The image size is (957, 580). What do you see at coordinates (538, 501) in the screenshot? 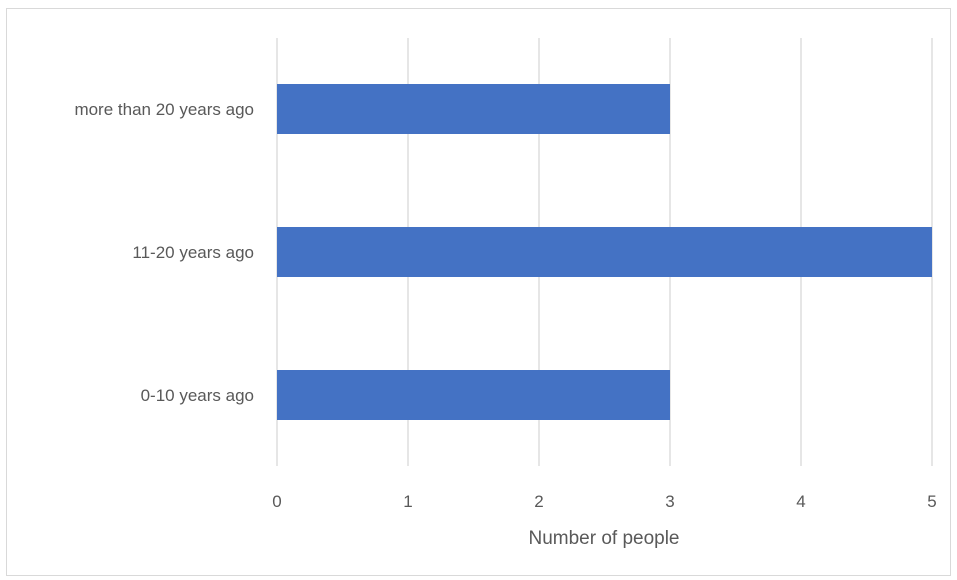
I see `x-tick-label: 2` at bounding box center [538, 501].